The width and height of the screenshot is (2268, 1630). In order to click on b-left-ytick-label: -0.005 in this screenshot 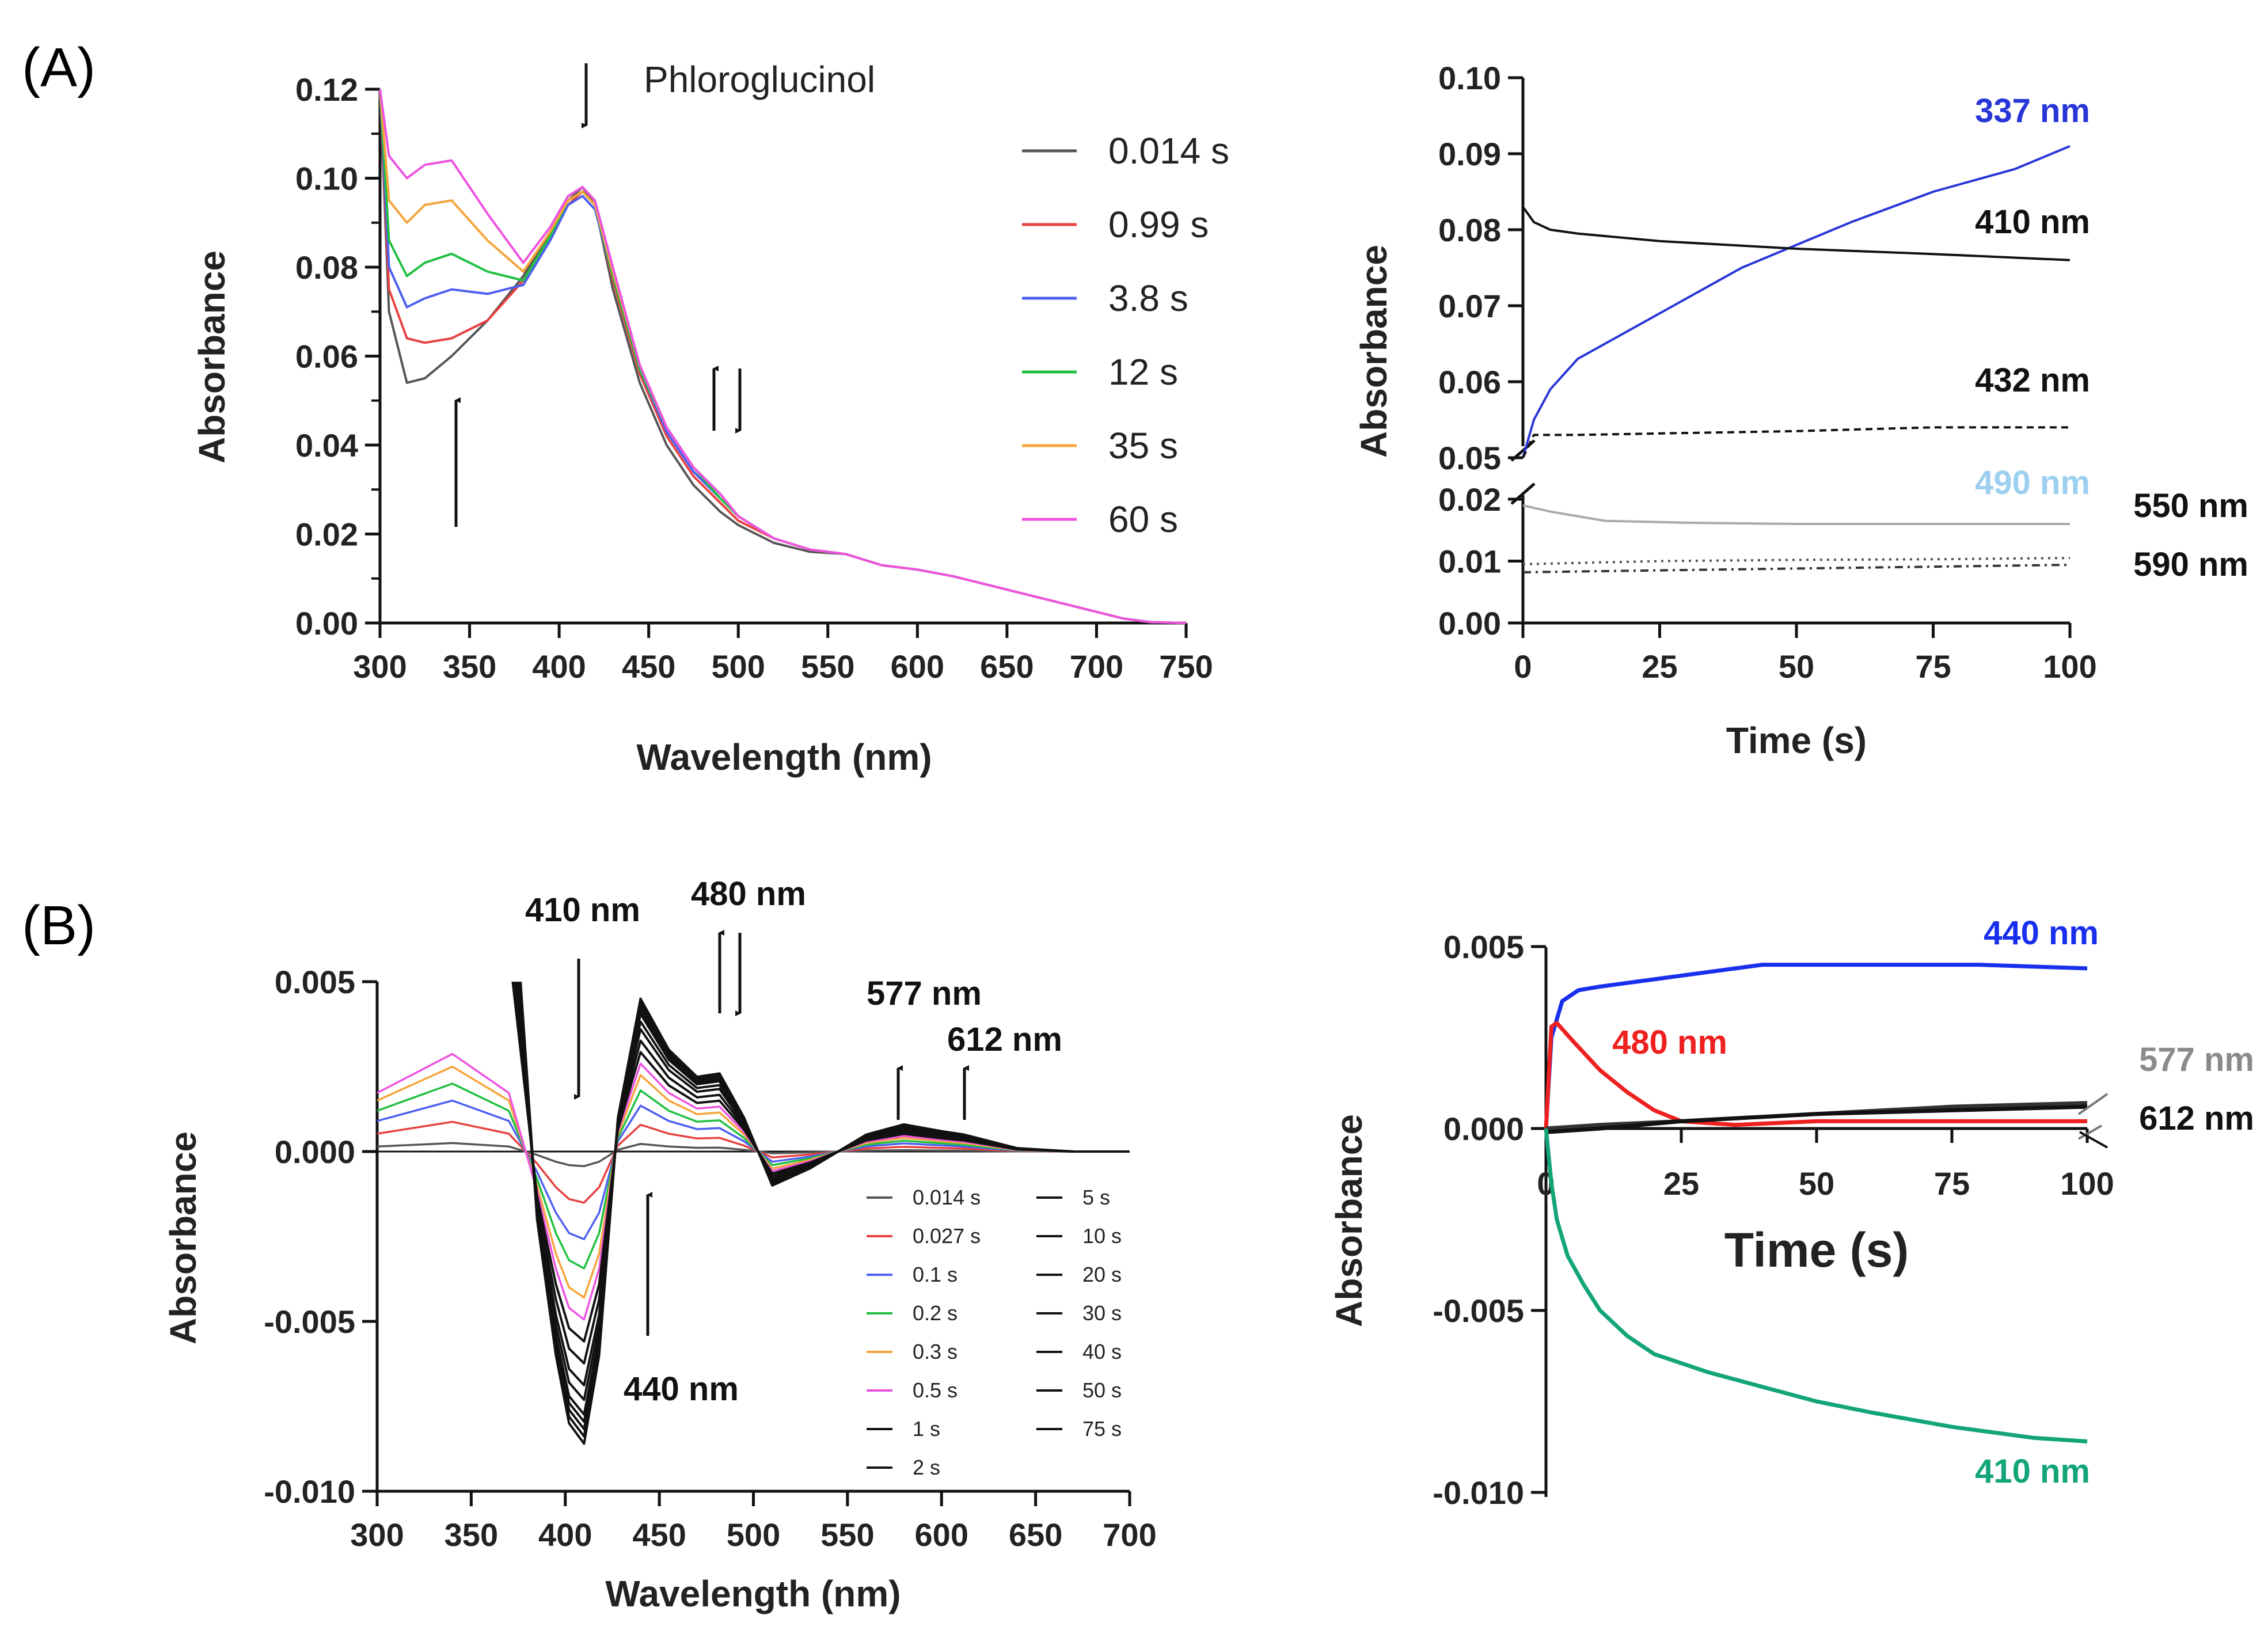, I will do `click(309, 1322)`.